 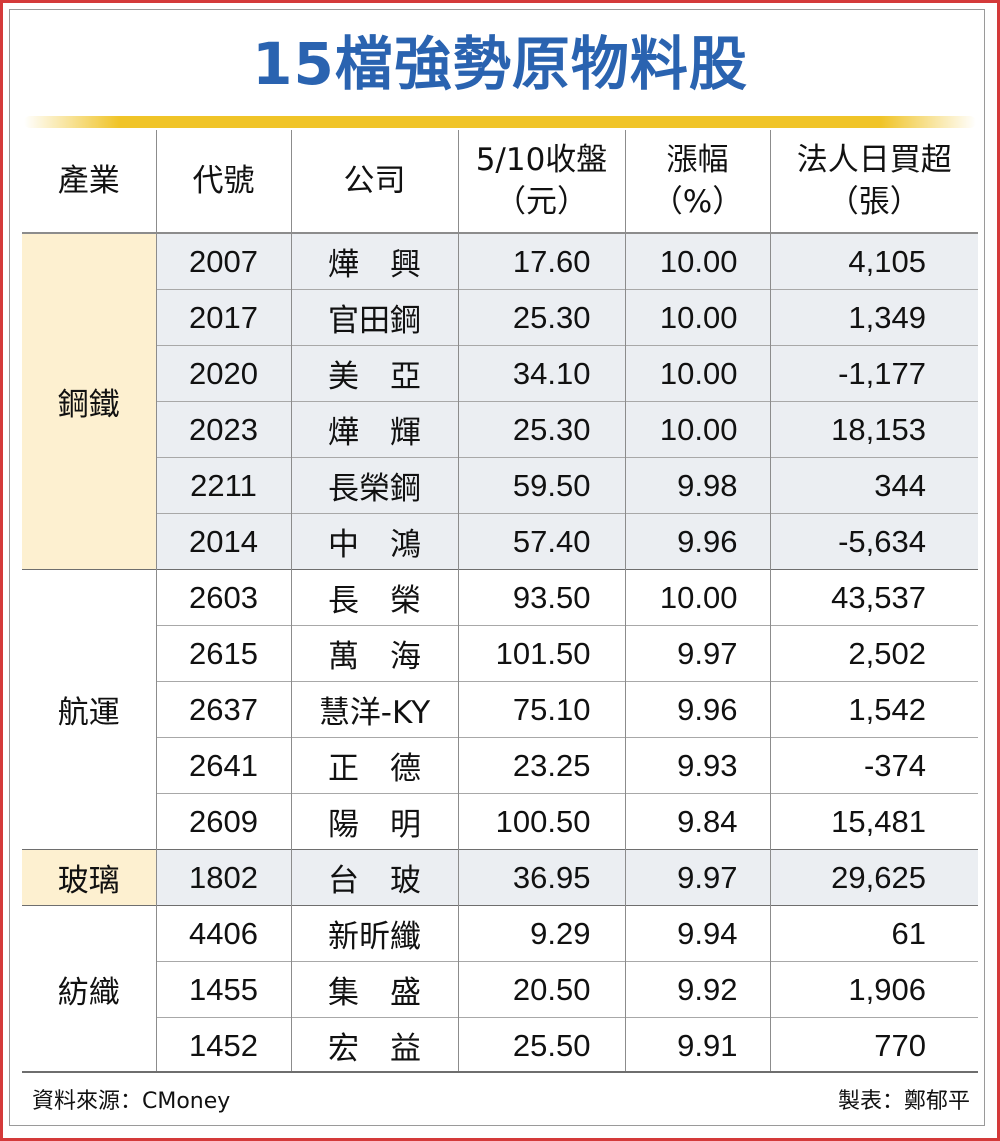 What do you see at coordinates (541, 597) in the screenshot?
I see `close-price-cell: 93.50` at bounding box center [541, 597].